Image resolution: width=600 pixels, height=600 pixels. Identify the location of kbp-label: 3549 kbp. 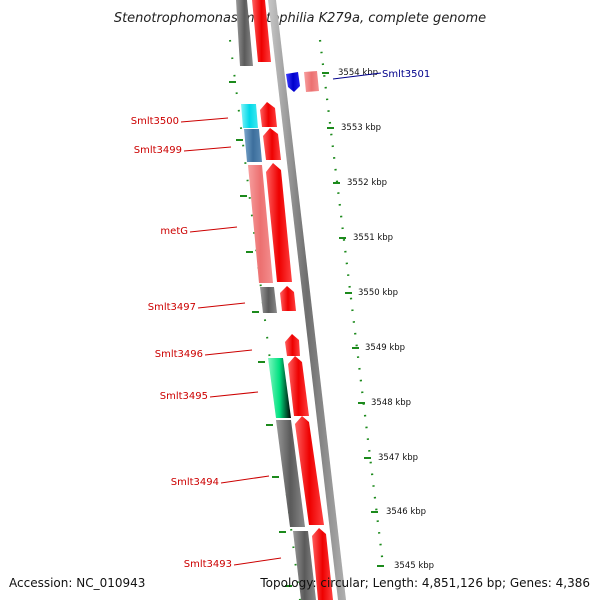
(385, 348).